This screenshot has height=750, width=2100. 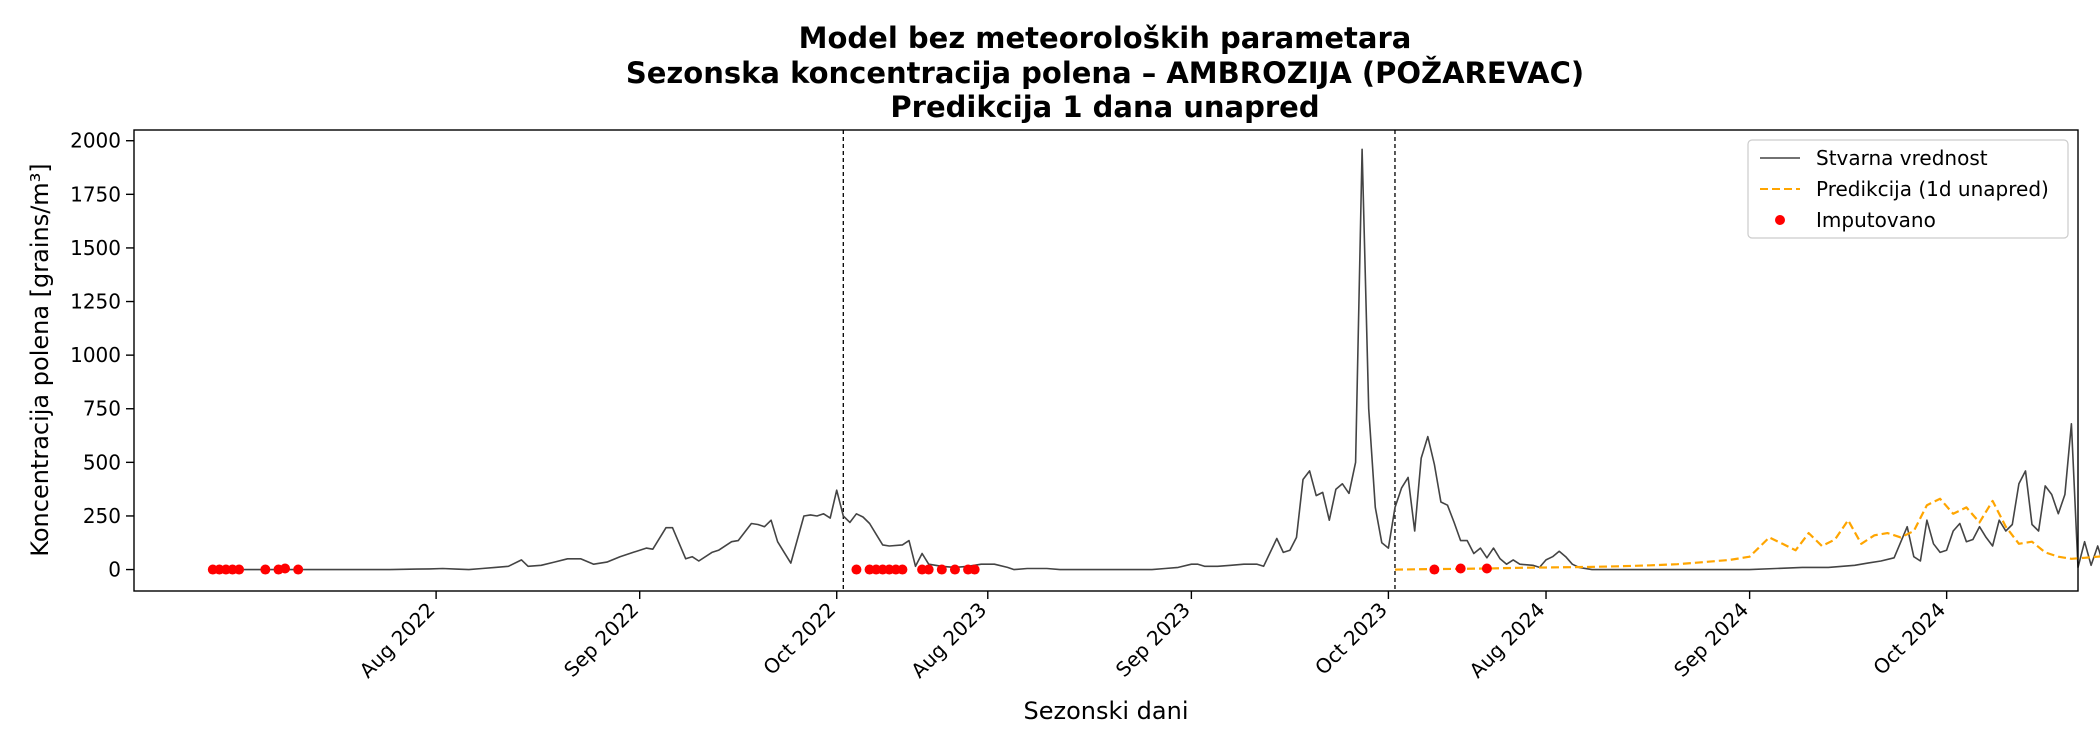 What do you see at coordinates (1909, 639) in the screenshot?
I see `x-tick-label: Oct 2024` at bounding box center [1909, 639].